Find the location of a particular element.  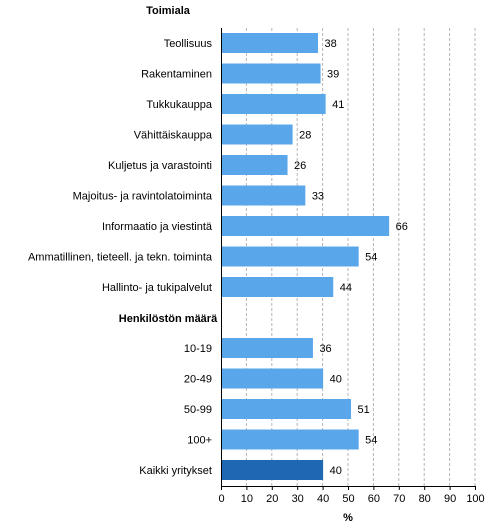

category-label: Tukkukauppa is located at coordinates (179, 105).